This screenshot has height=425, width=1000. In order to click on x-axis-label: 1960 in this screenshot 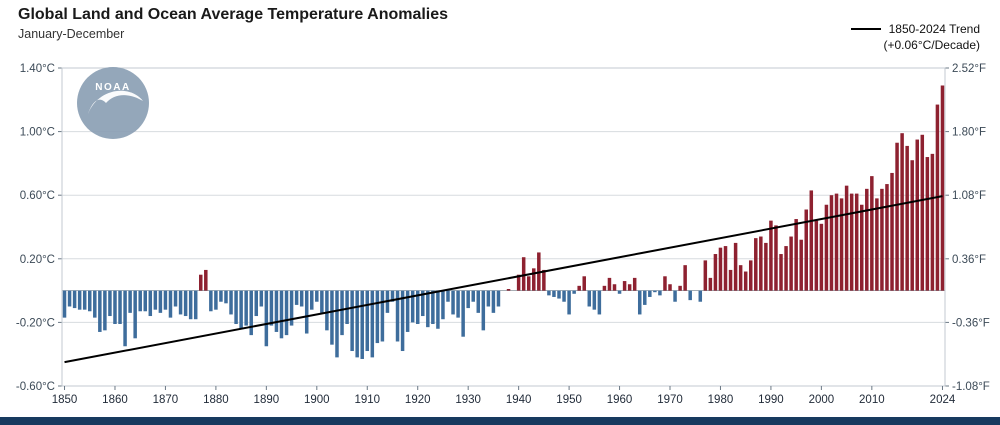, I will do `click(620, 400)`.